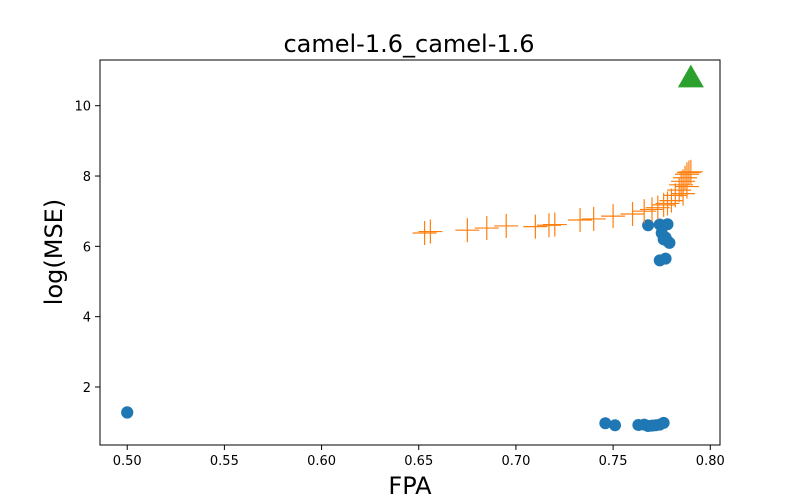 The width and height of the screenshot is (800, 500). Describe the element at coordinates (408, 44) in the screenshot. I see `chart-title: camel-1.6_camel-1.6` at that location.